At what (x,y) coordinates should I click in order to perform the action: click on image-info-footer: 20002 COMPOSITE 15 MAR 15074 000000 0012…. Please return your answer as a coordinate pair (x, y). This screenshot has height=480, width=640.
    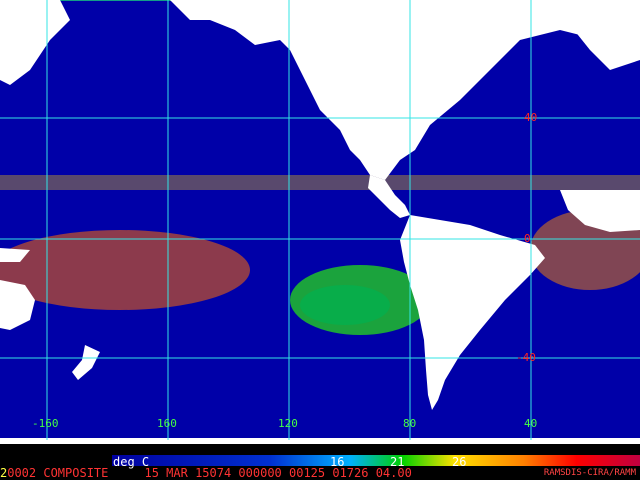
    Looking at the image, I should click on (320, 473).